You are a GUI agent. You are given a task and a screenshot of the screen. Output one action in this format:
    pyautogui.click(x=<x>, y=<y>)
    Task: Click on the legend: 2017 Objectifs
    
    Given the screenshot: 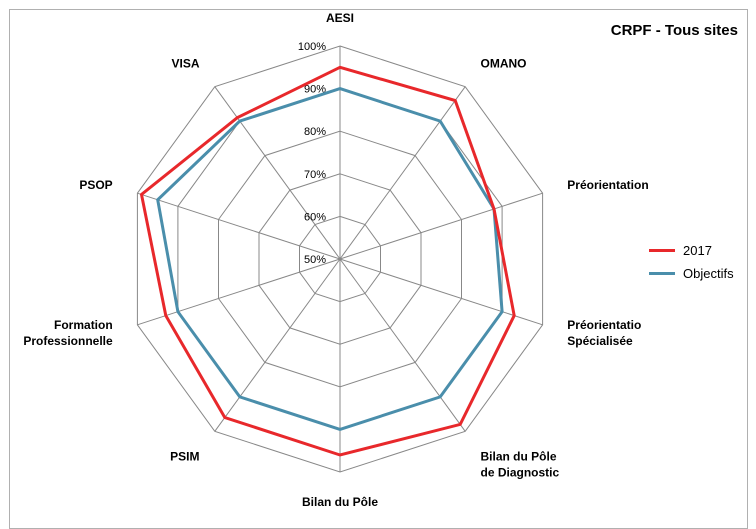 What is the action you would take?
    pyautogui.click(x=691, y=262)
    